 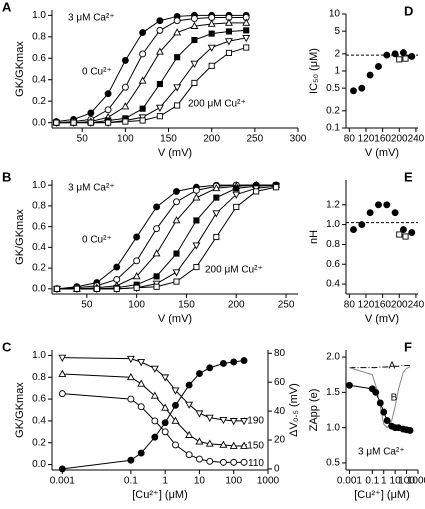 I want to click on panel-label: A, so click(x=7, y=7).